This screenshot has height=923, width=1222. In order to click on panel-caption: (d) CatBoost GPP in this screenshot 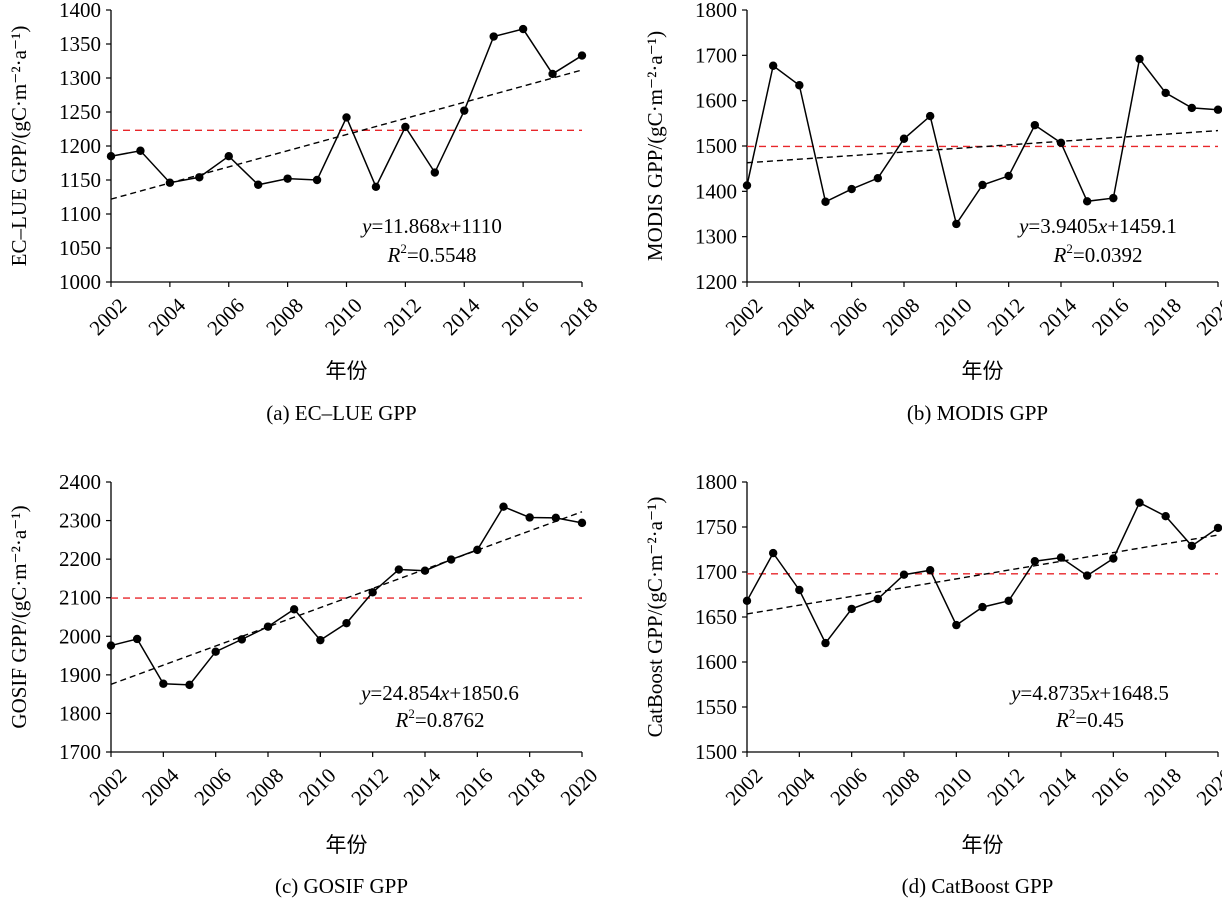, I will do `click(978, 886)`.